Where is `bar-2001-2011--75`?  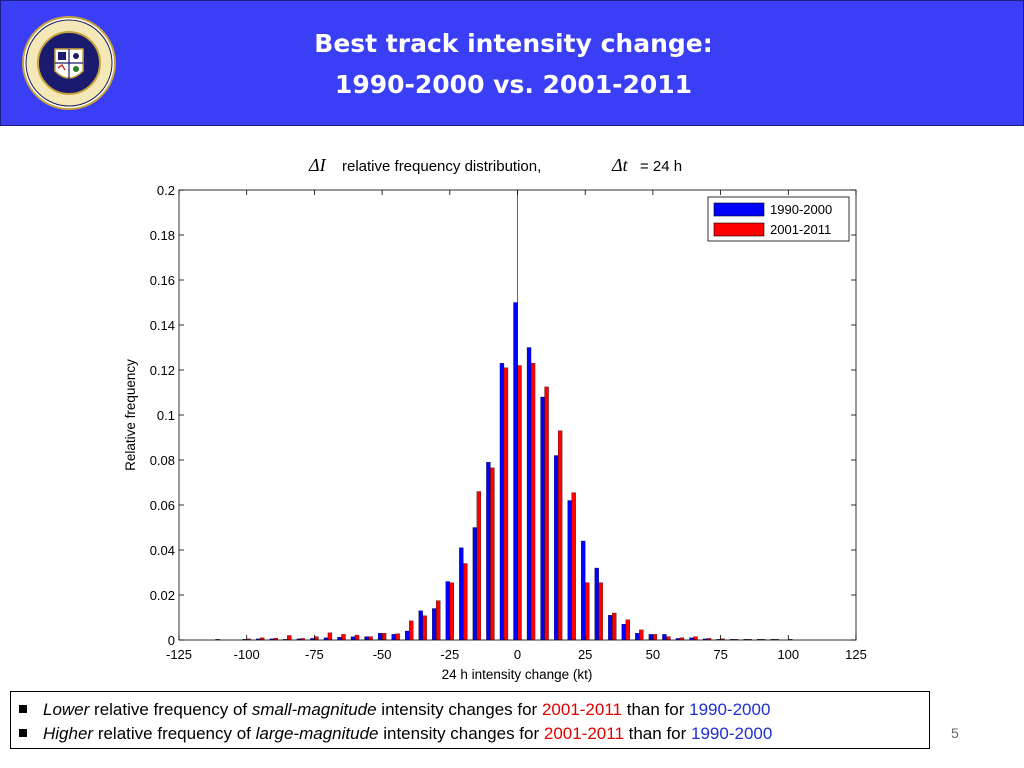
bar-2001-2011--75 is located at coordinates (316, 638).